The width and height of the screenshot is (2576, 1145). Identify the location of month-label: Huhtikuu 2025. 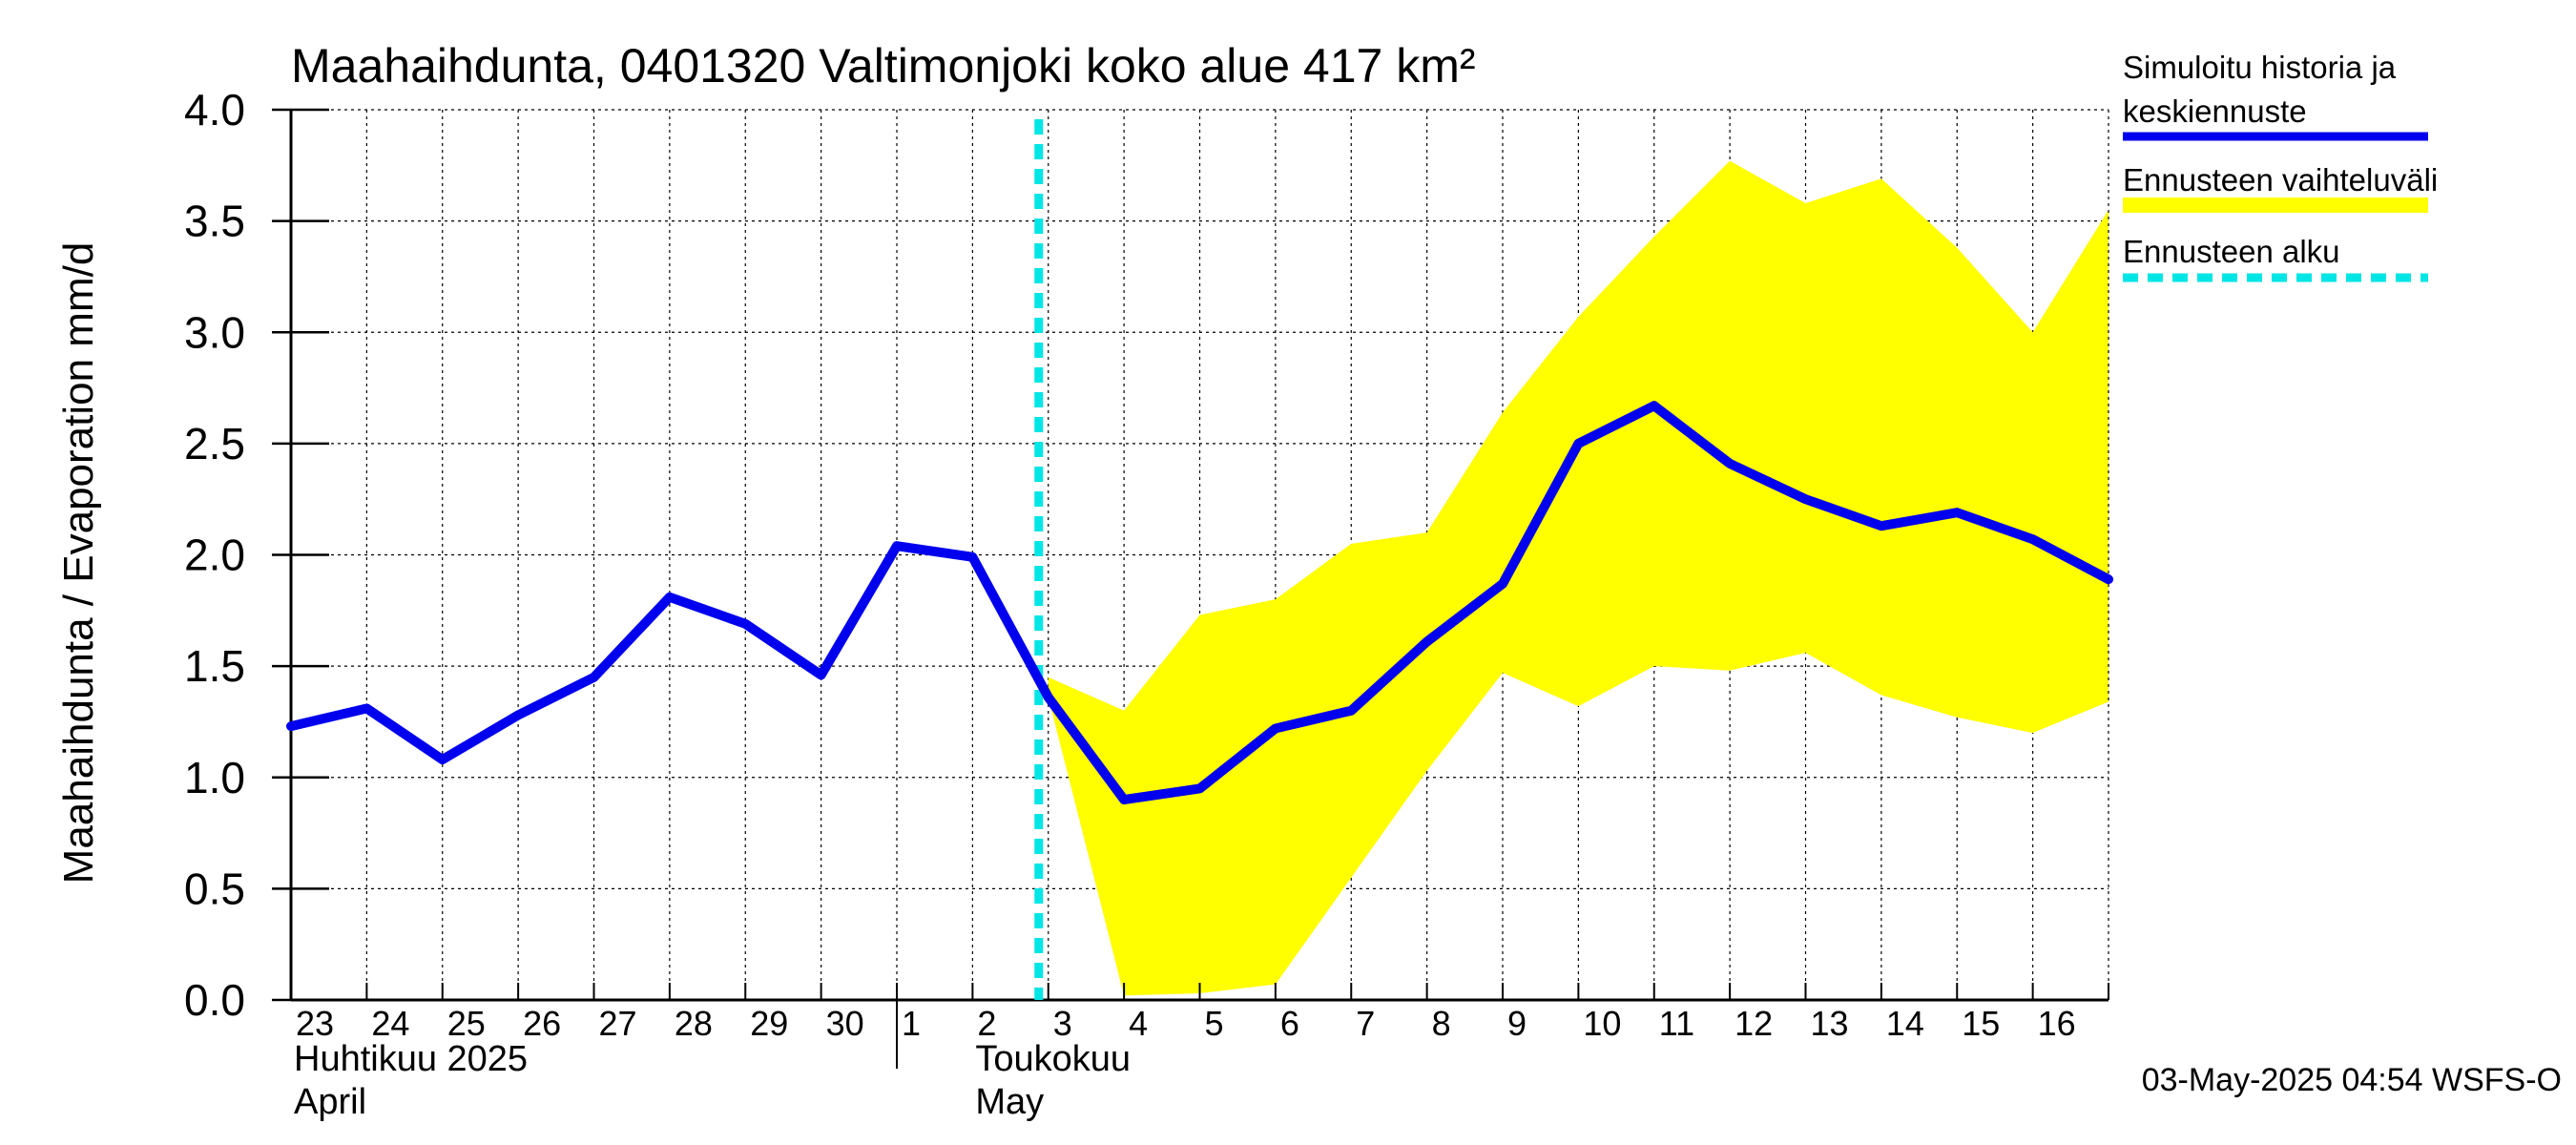
(411, 1059).